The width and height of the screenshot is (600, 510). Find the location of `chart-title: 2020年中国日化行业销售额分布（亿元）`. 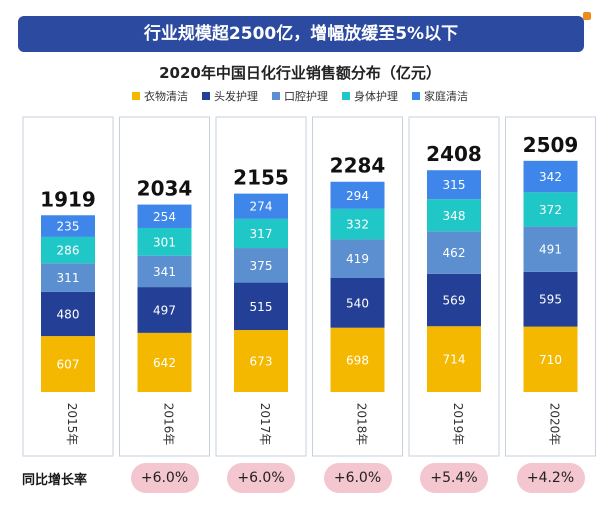

chart-title: 2020年中国日化行业销售额分布（亿元） is located at coordinates (300, 73).